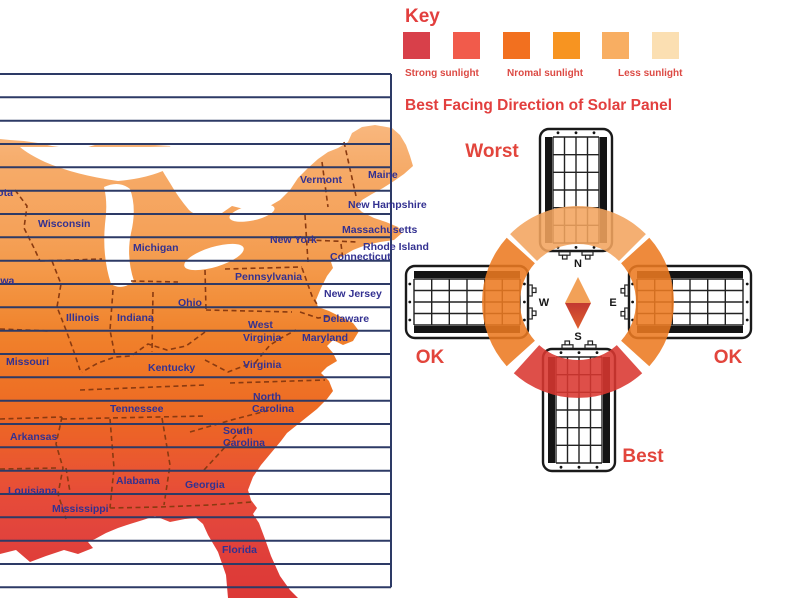 The image size is (785, 598). I want to click on compass: N S W E, so click(578, 300).